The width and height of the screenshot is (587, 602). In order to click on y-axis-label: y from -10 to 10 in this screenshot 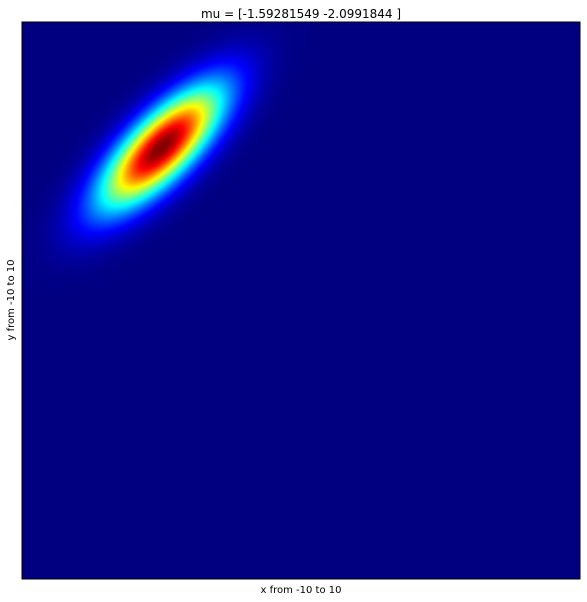, I will do `click(11, 299)`.